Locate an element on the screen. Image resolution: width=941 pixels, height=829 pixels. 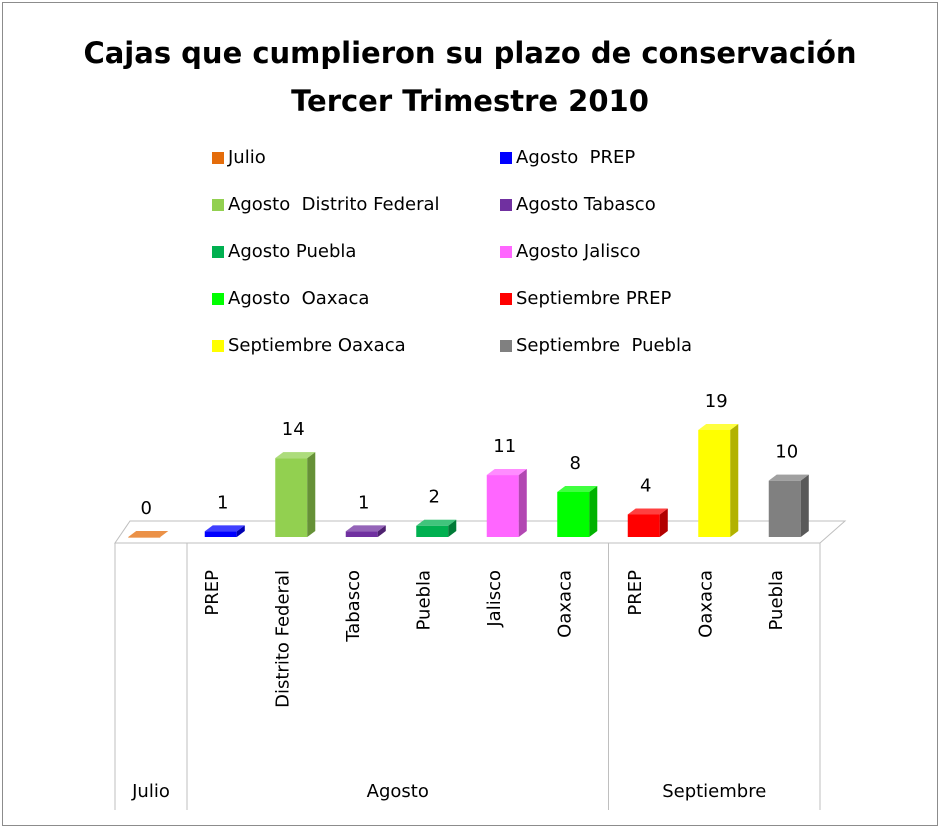
data-label: 2 is located at coordinates (434, 497).